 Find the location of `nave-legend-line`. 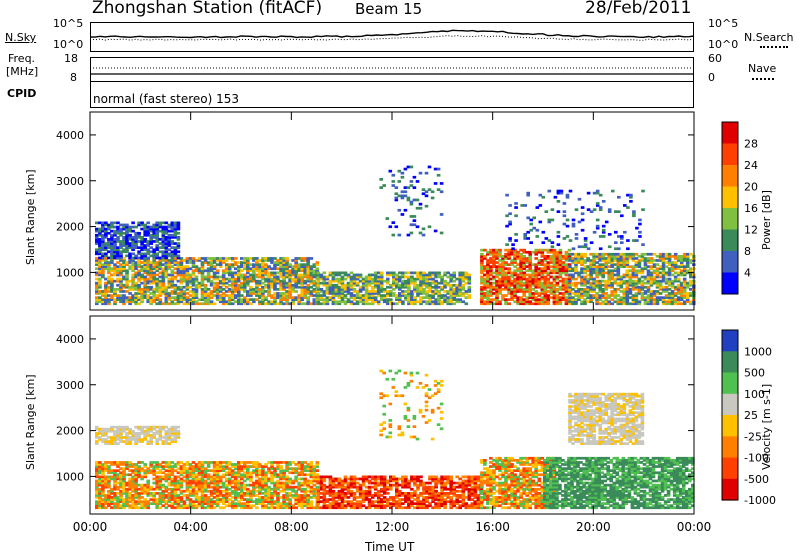

nave-legend-line is located at coordinates (763, 79).